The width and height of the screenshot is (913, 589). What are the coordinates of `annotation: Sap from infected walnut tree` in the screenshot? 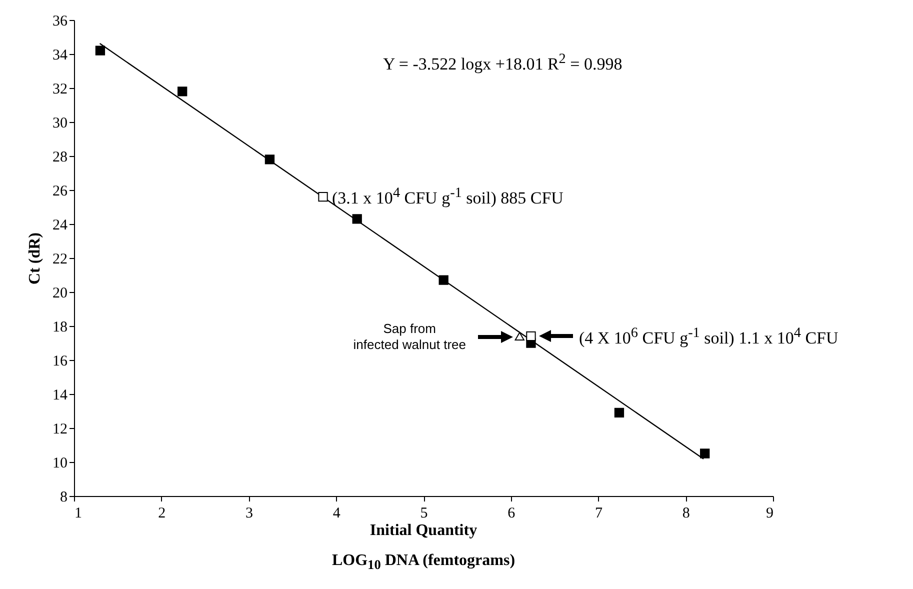 It's located at (409, 337).